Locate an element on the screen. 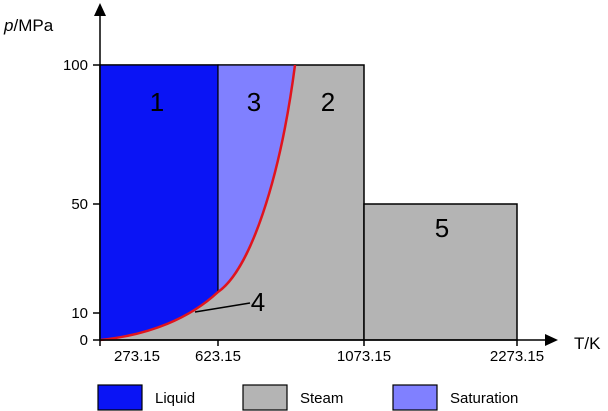  region-label: 5 is located at coordinates (442, 228).